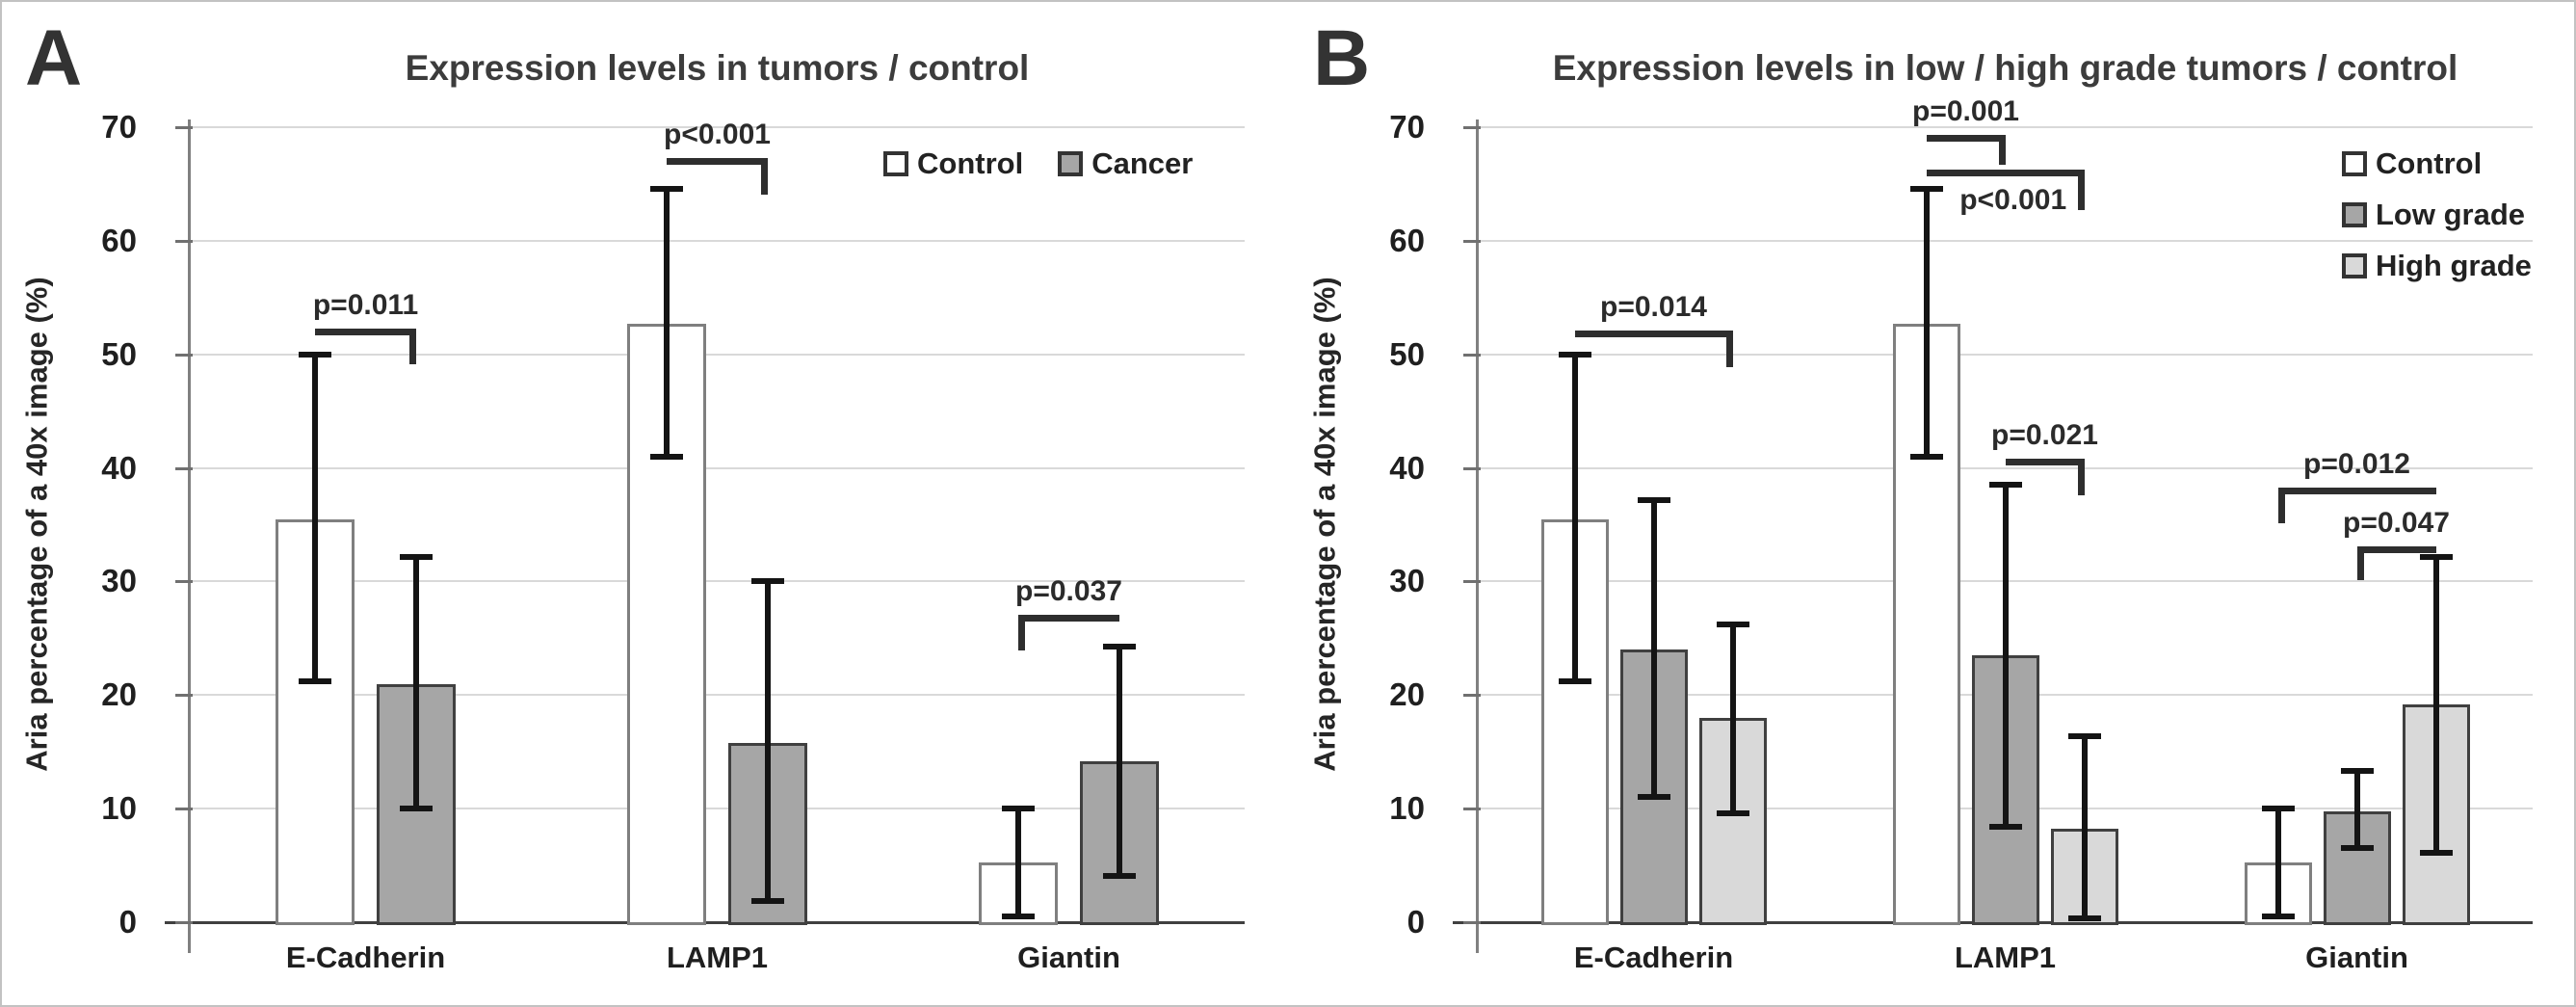  I want to click on error-bar-control-e-cadherin-bottom-cap, so click(315, 681).